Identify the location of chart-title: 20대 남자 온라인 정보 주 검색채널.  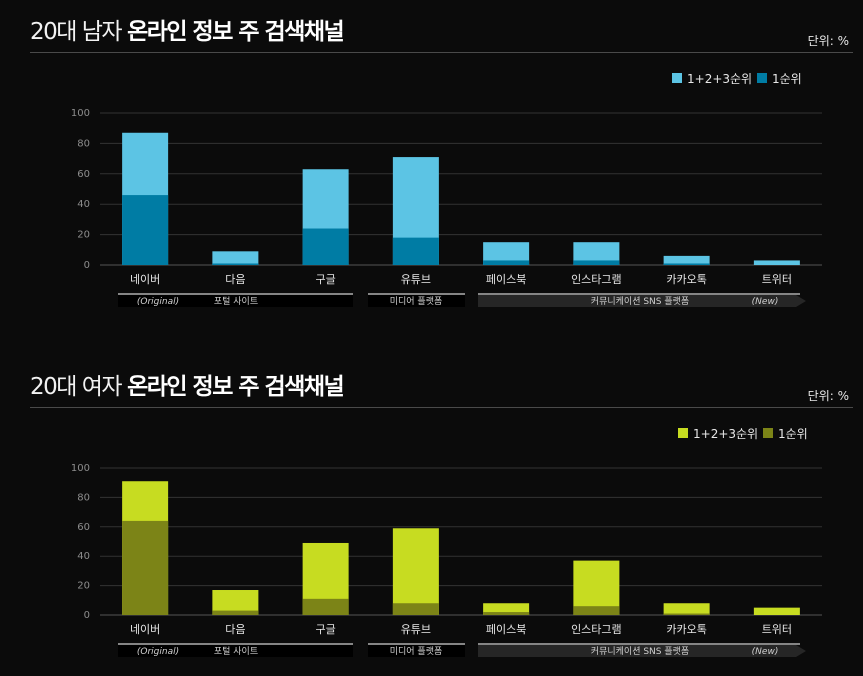
(187, 29).